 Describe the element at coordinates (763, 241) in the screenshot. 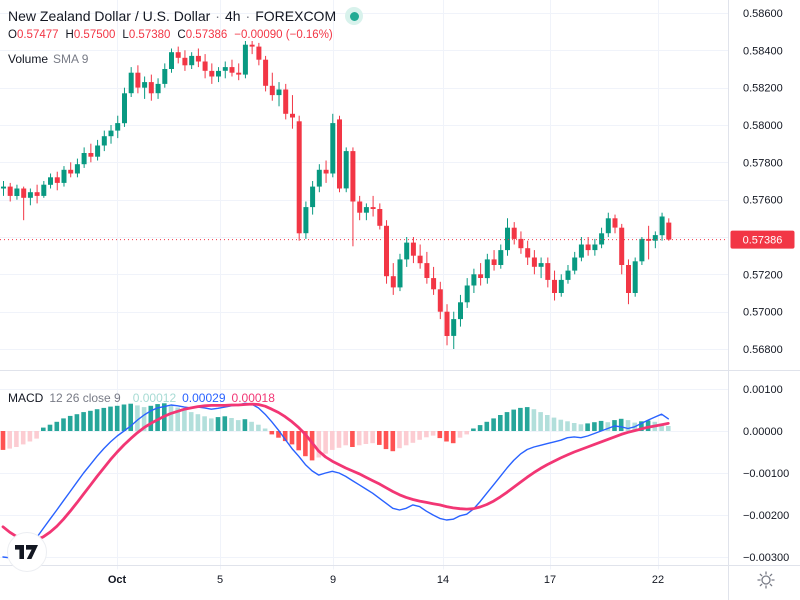

I see `last-price-badge-value: 0.57386` at that location.